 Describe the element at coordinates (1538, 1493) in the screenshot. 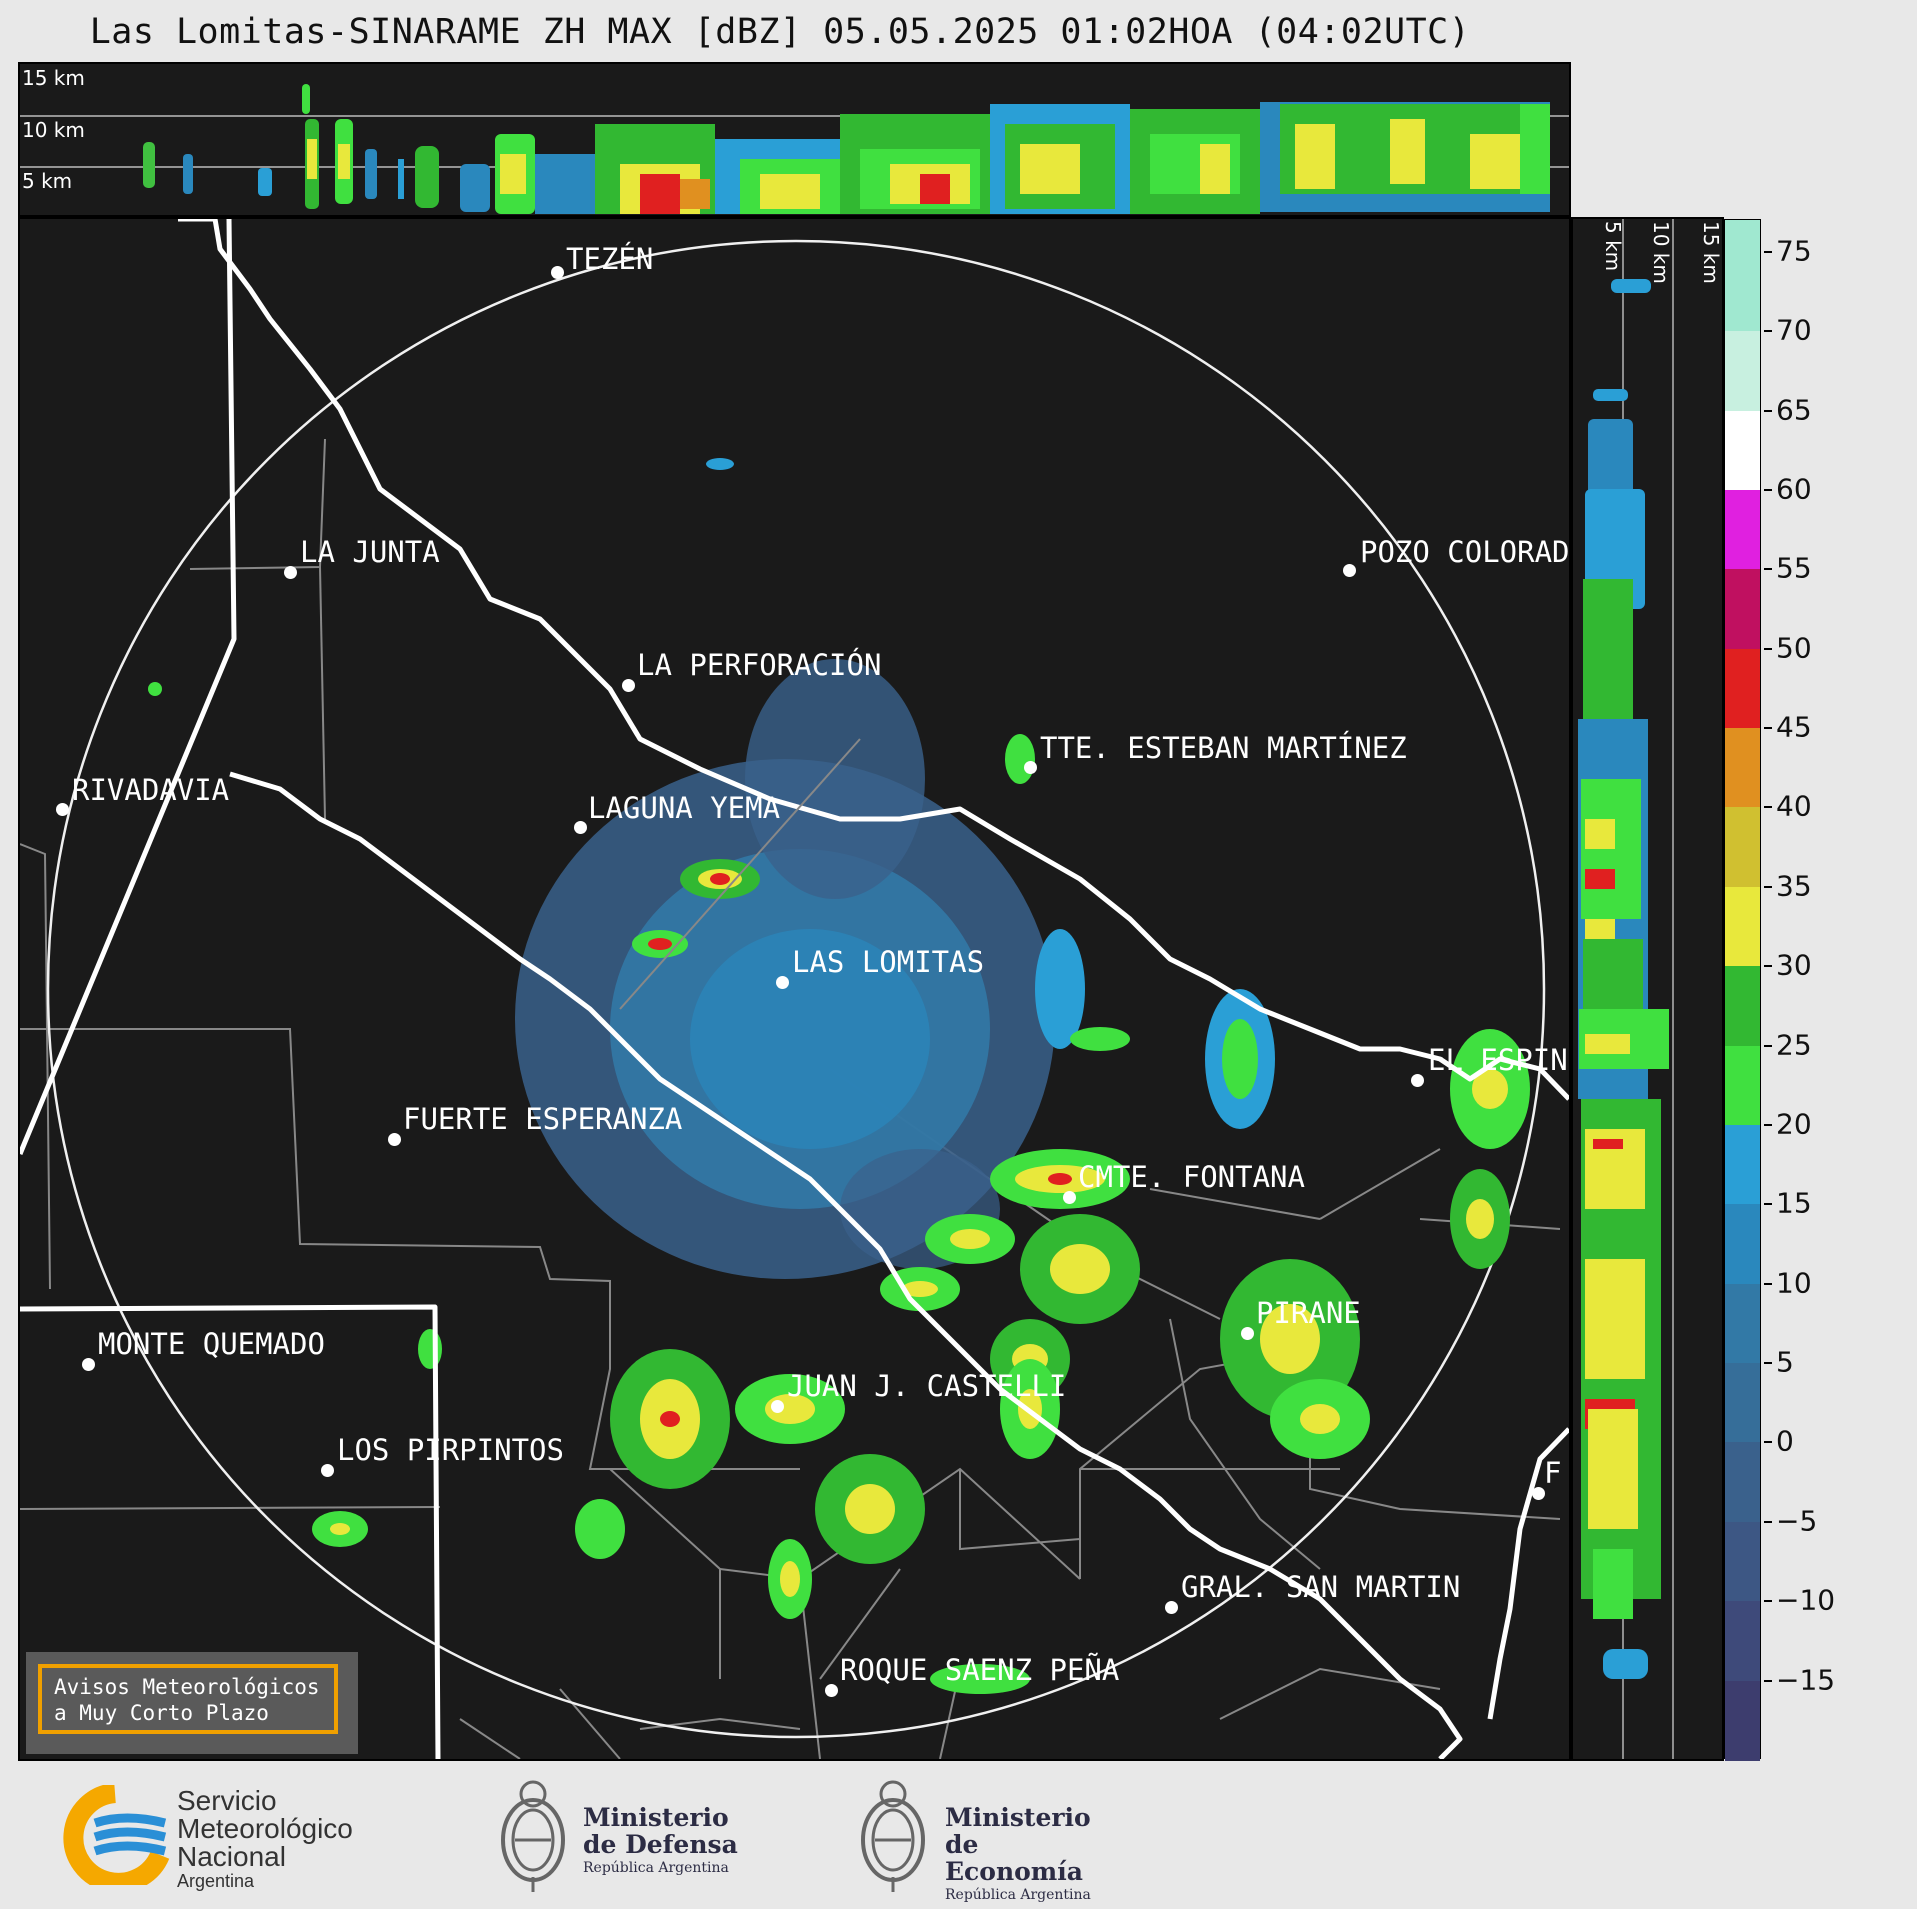

I see `city-dot-f` at that location.